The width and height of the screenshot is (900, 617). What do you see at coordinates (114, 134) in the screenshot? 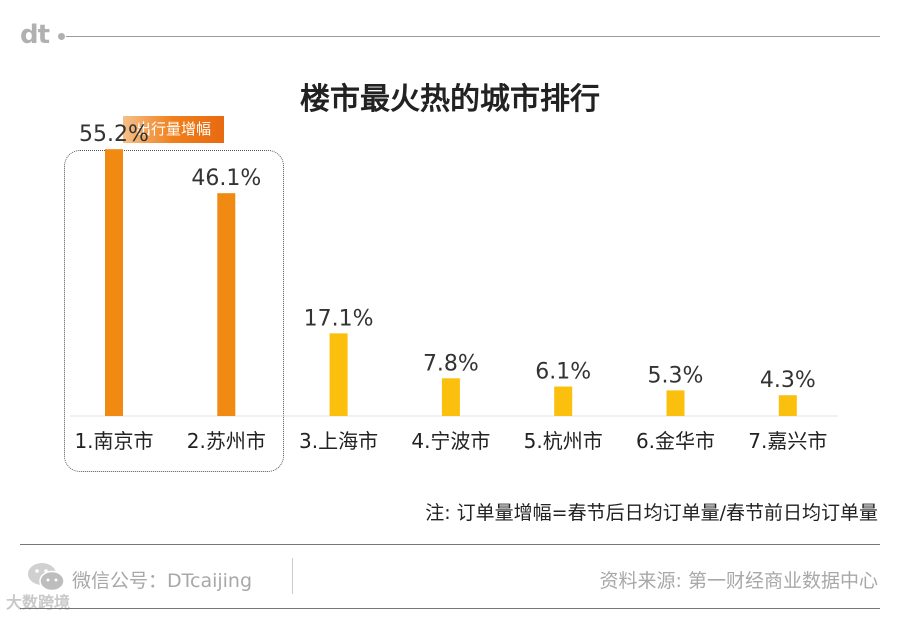
I see `data-label-1: 55.2%` at bounding box center [114, 134].